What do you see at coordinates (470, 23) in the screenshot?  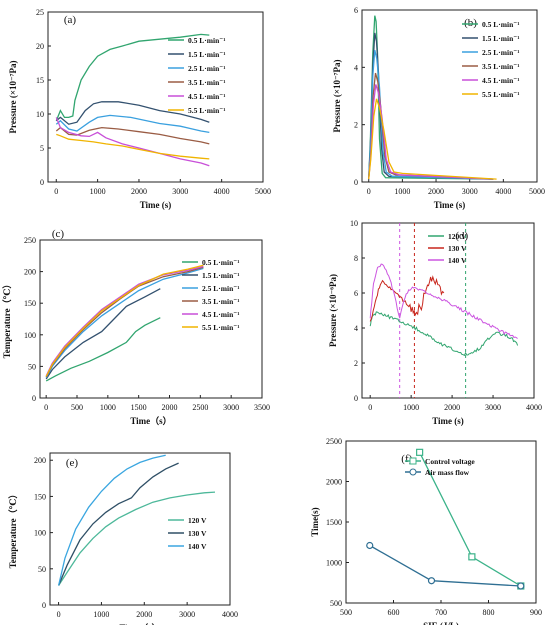 I see `panel-label: (b)` at bounding box center [470, 23].